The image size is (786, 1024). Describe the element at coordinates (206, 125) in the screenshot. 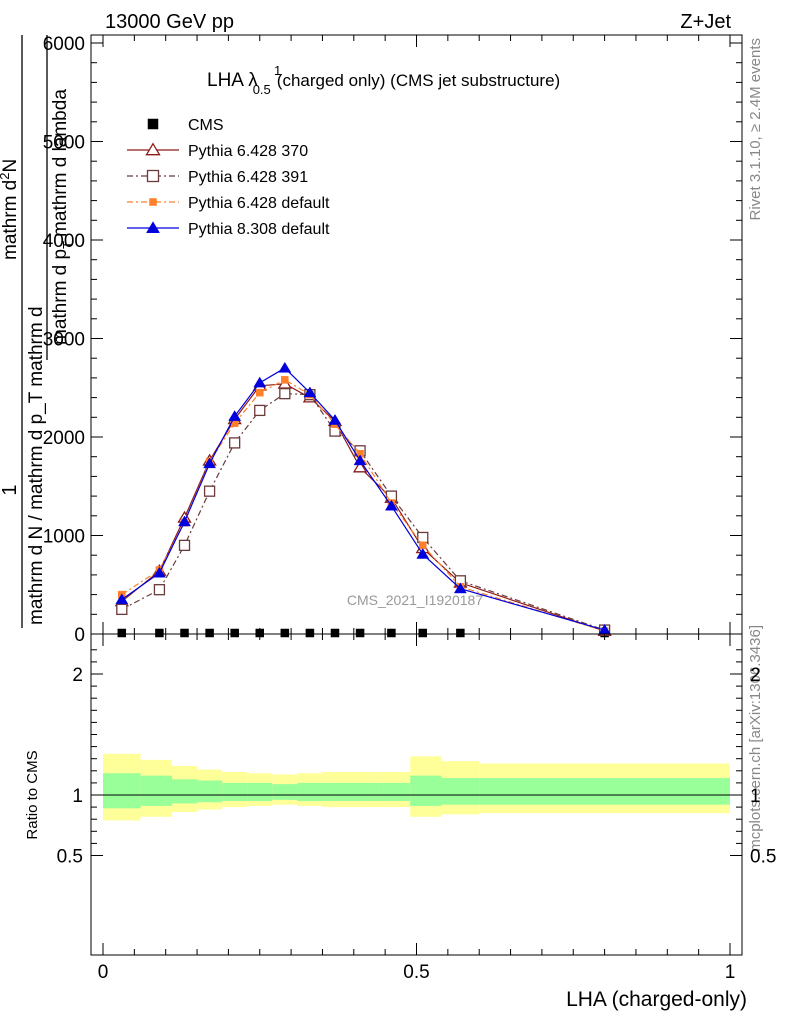

I see `legend-label-cms: CMS` at that location.